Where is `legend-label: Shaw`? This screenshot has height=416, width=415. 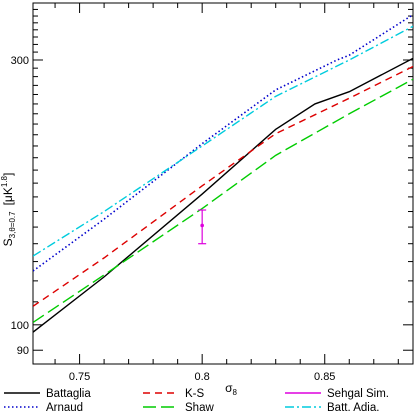
legend-label: Shaw is located at coordinates (199, 408).